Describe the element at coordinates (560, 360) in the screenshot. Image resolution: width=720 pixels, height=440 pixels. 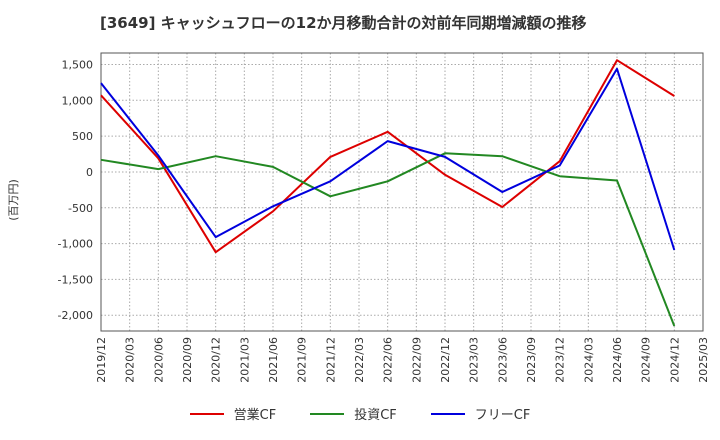
I see `x-tick-label: 2023/12` at that location.